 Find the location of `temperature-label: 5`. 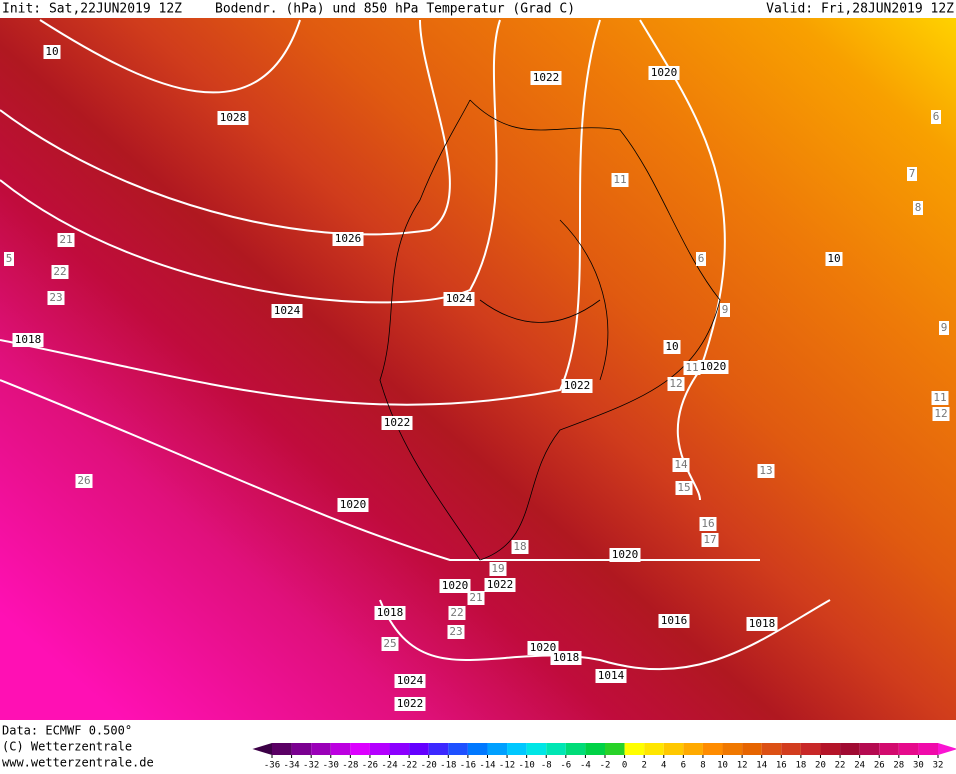

temperature-label: 5 is located at coordinates (9, 258).